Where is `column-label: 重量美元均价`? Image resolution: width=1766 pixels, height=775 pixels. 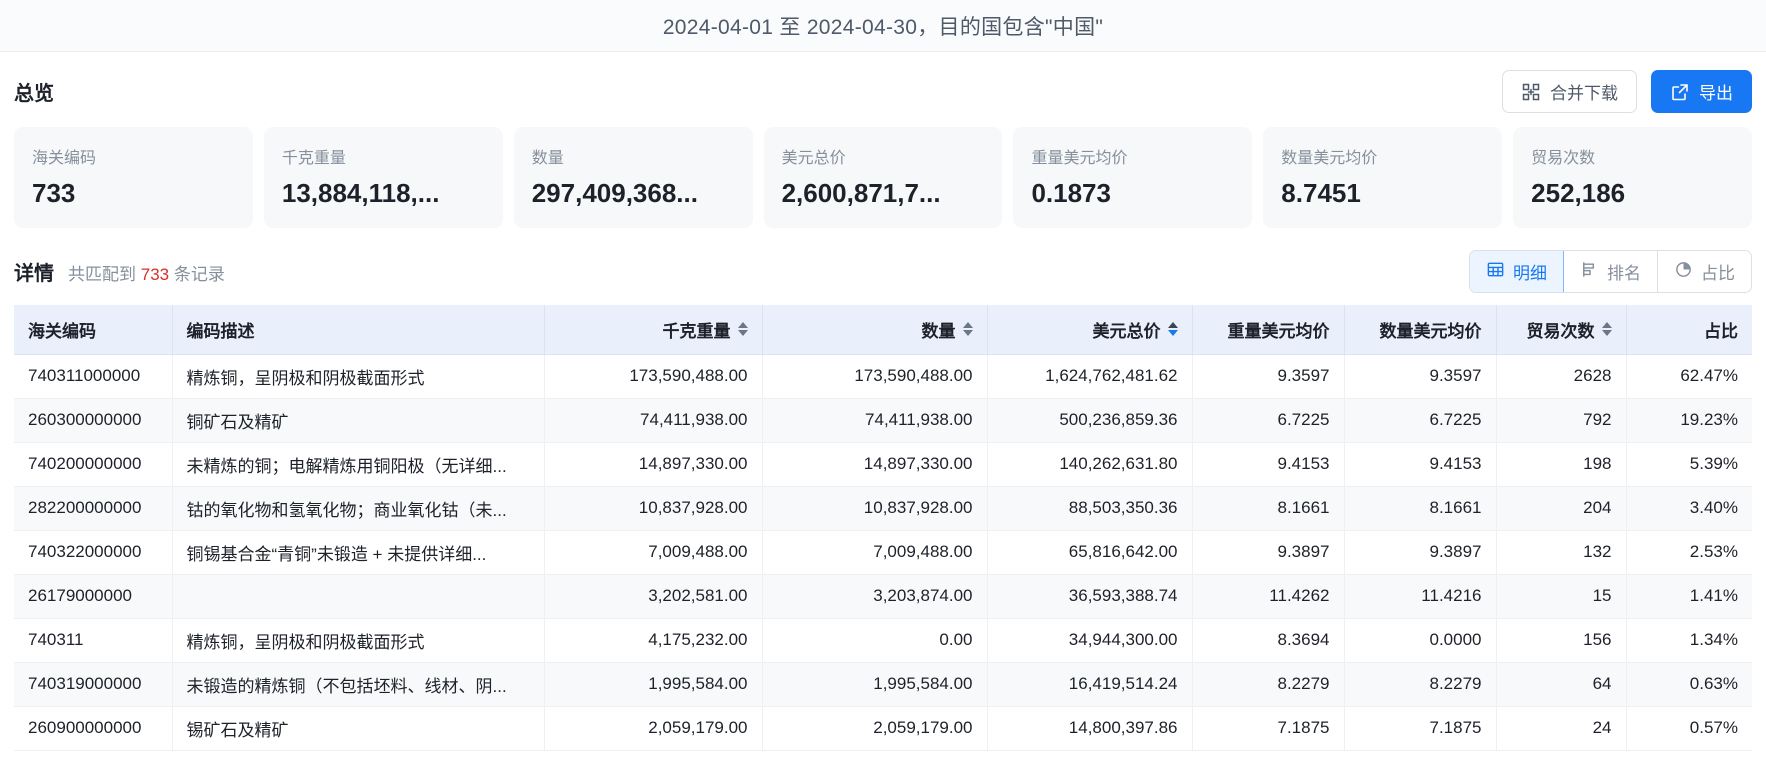
column-label: 重量美元均价 is located at coordinates (1278, 331).